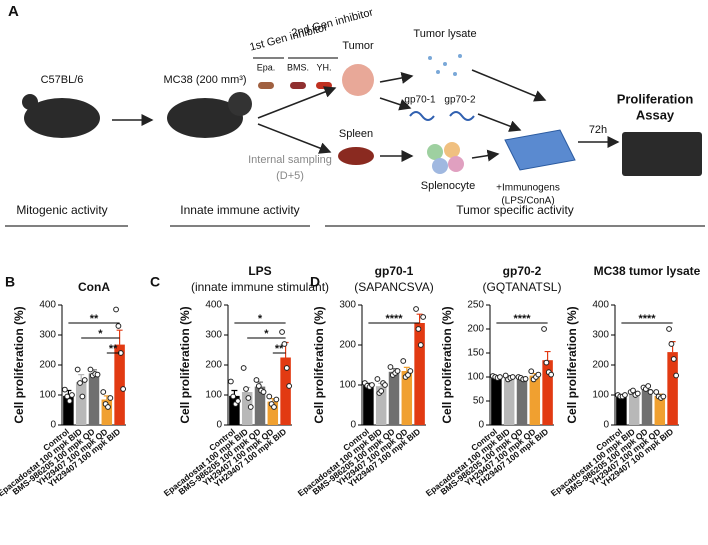 The image size is (708, 545). What do you see at coordinates (475, 353) in the screenshot?
I see `y-tick-label: 150` at bounding box center [475, 353].